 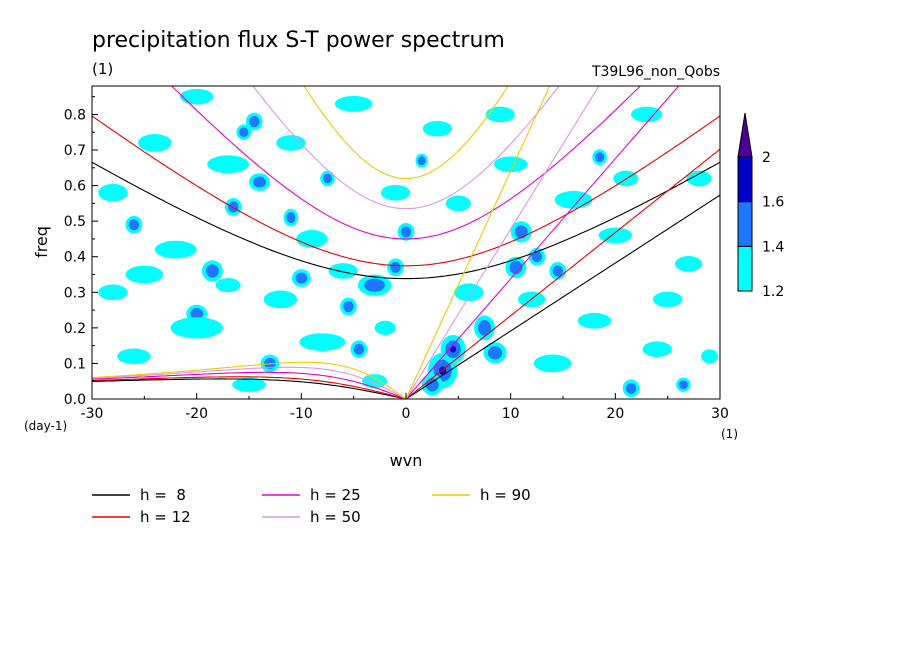 What do you see at coordinates (75, 187) in the screenshot?
I see `y-tick-label: 0.6` at bounding box center [75, 187].